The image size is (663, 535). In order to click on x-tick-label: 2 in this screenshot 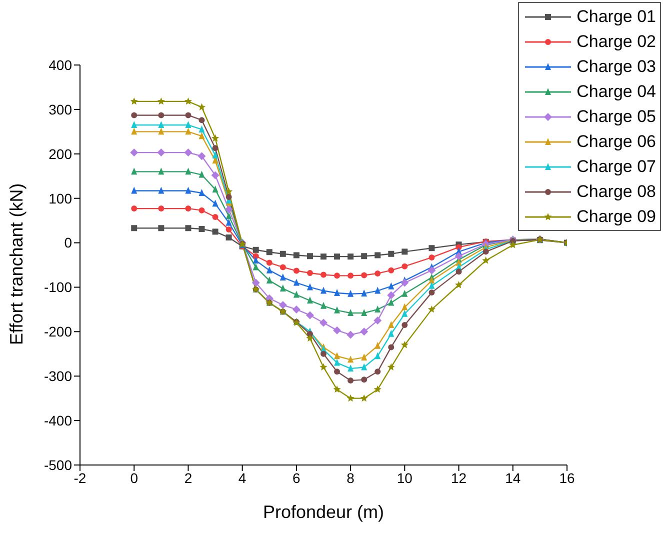, I will do `click(188, 478)`.